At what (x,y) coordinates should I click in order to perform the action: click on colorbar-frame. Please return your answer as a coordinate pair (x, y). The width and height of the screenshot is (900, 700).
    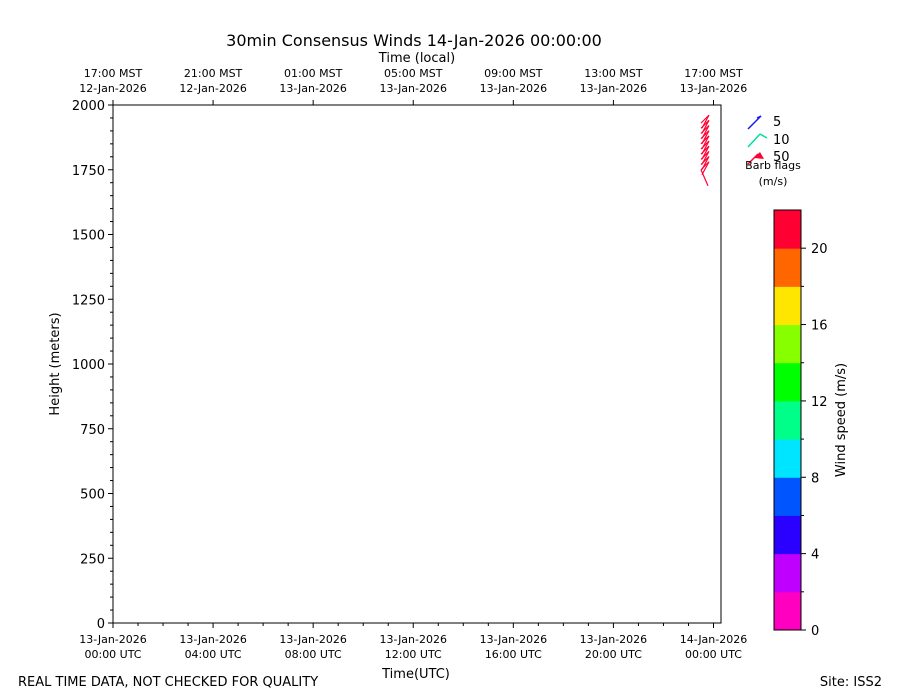
    Looking at the image, I should click on (787, 420).